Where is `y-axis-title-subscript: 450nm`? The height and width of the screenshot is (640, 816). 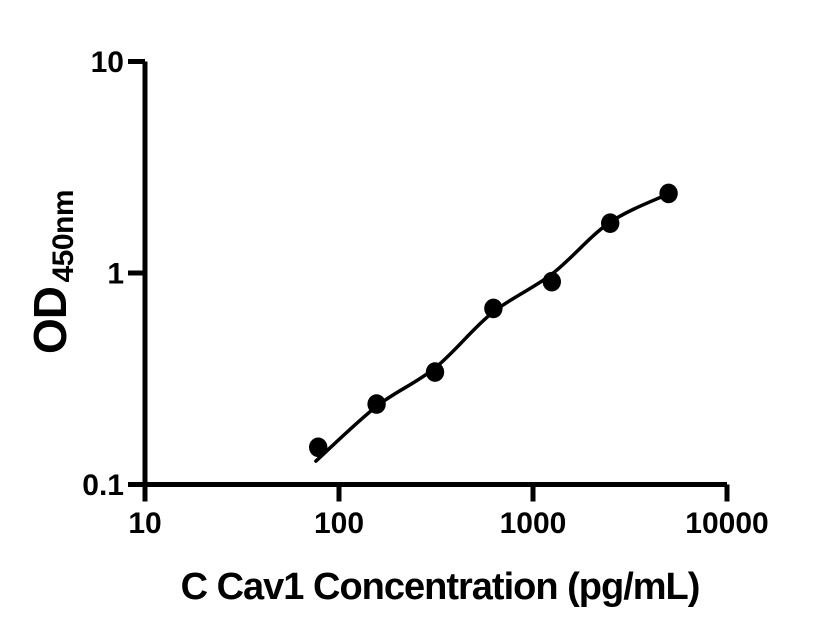 y-axis-title-subscript: 450nm is located at coordinates (63, 236).